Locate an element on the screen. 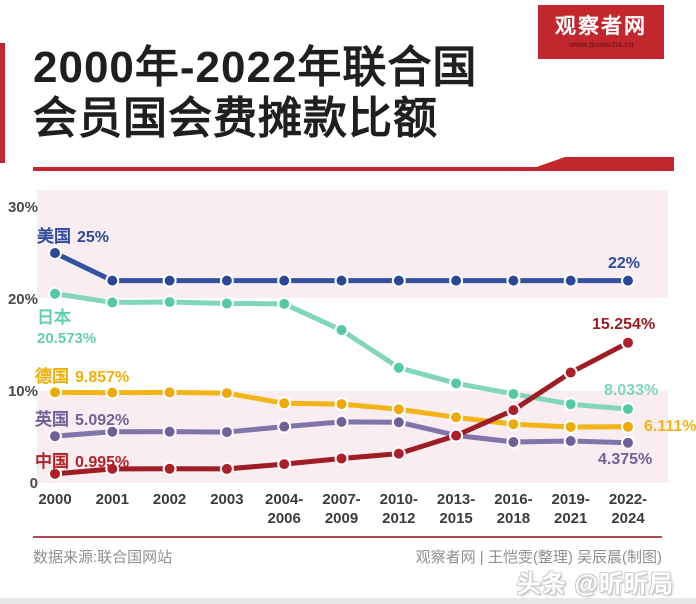 The image size is (696, 604). guancha-logo: 观察者网 www.guancha.cn is located at coordinates (601, 32).